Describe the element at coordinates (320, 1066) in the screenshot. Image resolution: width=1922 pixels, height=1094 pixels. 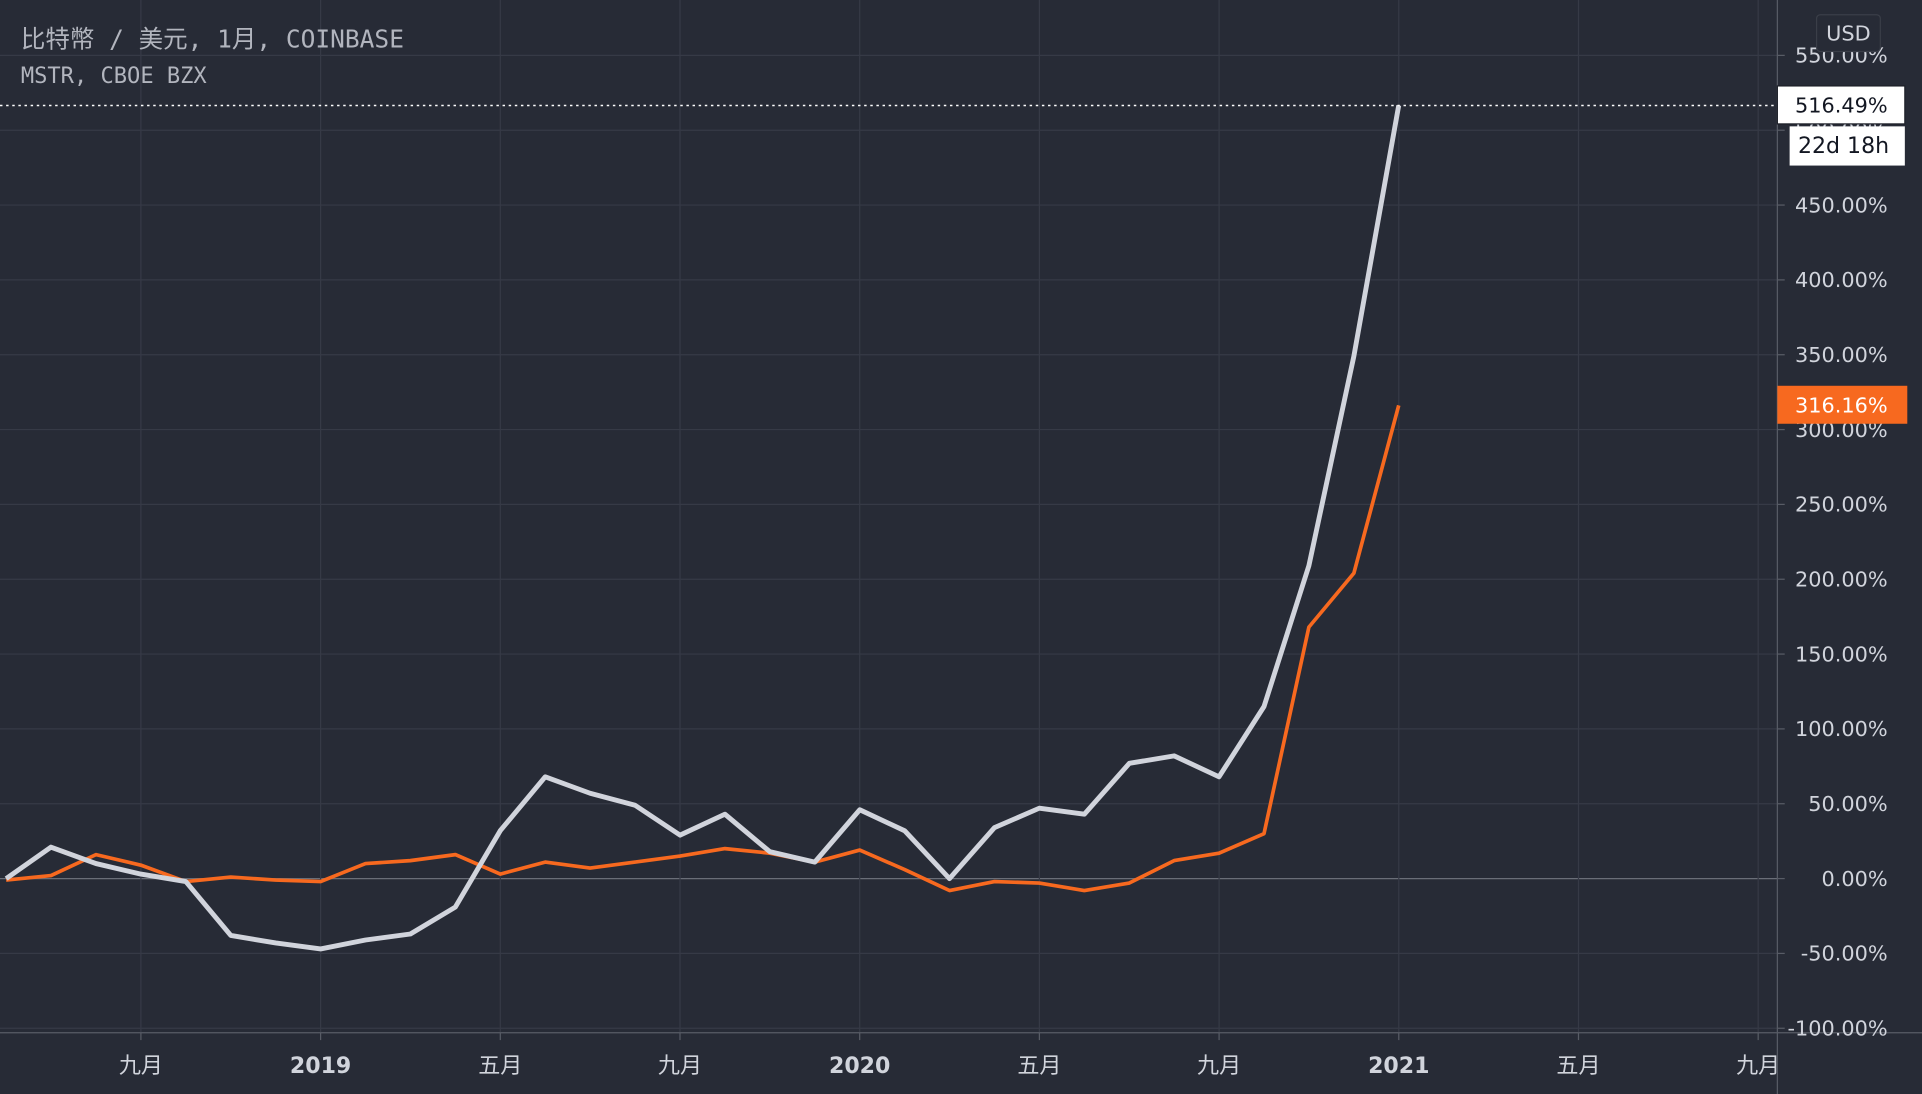
I see `x-tick-label: 2019` at that location.